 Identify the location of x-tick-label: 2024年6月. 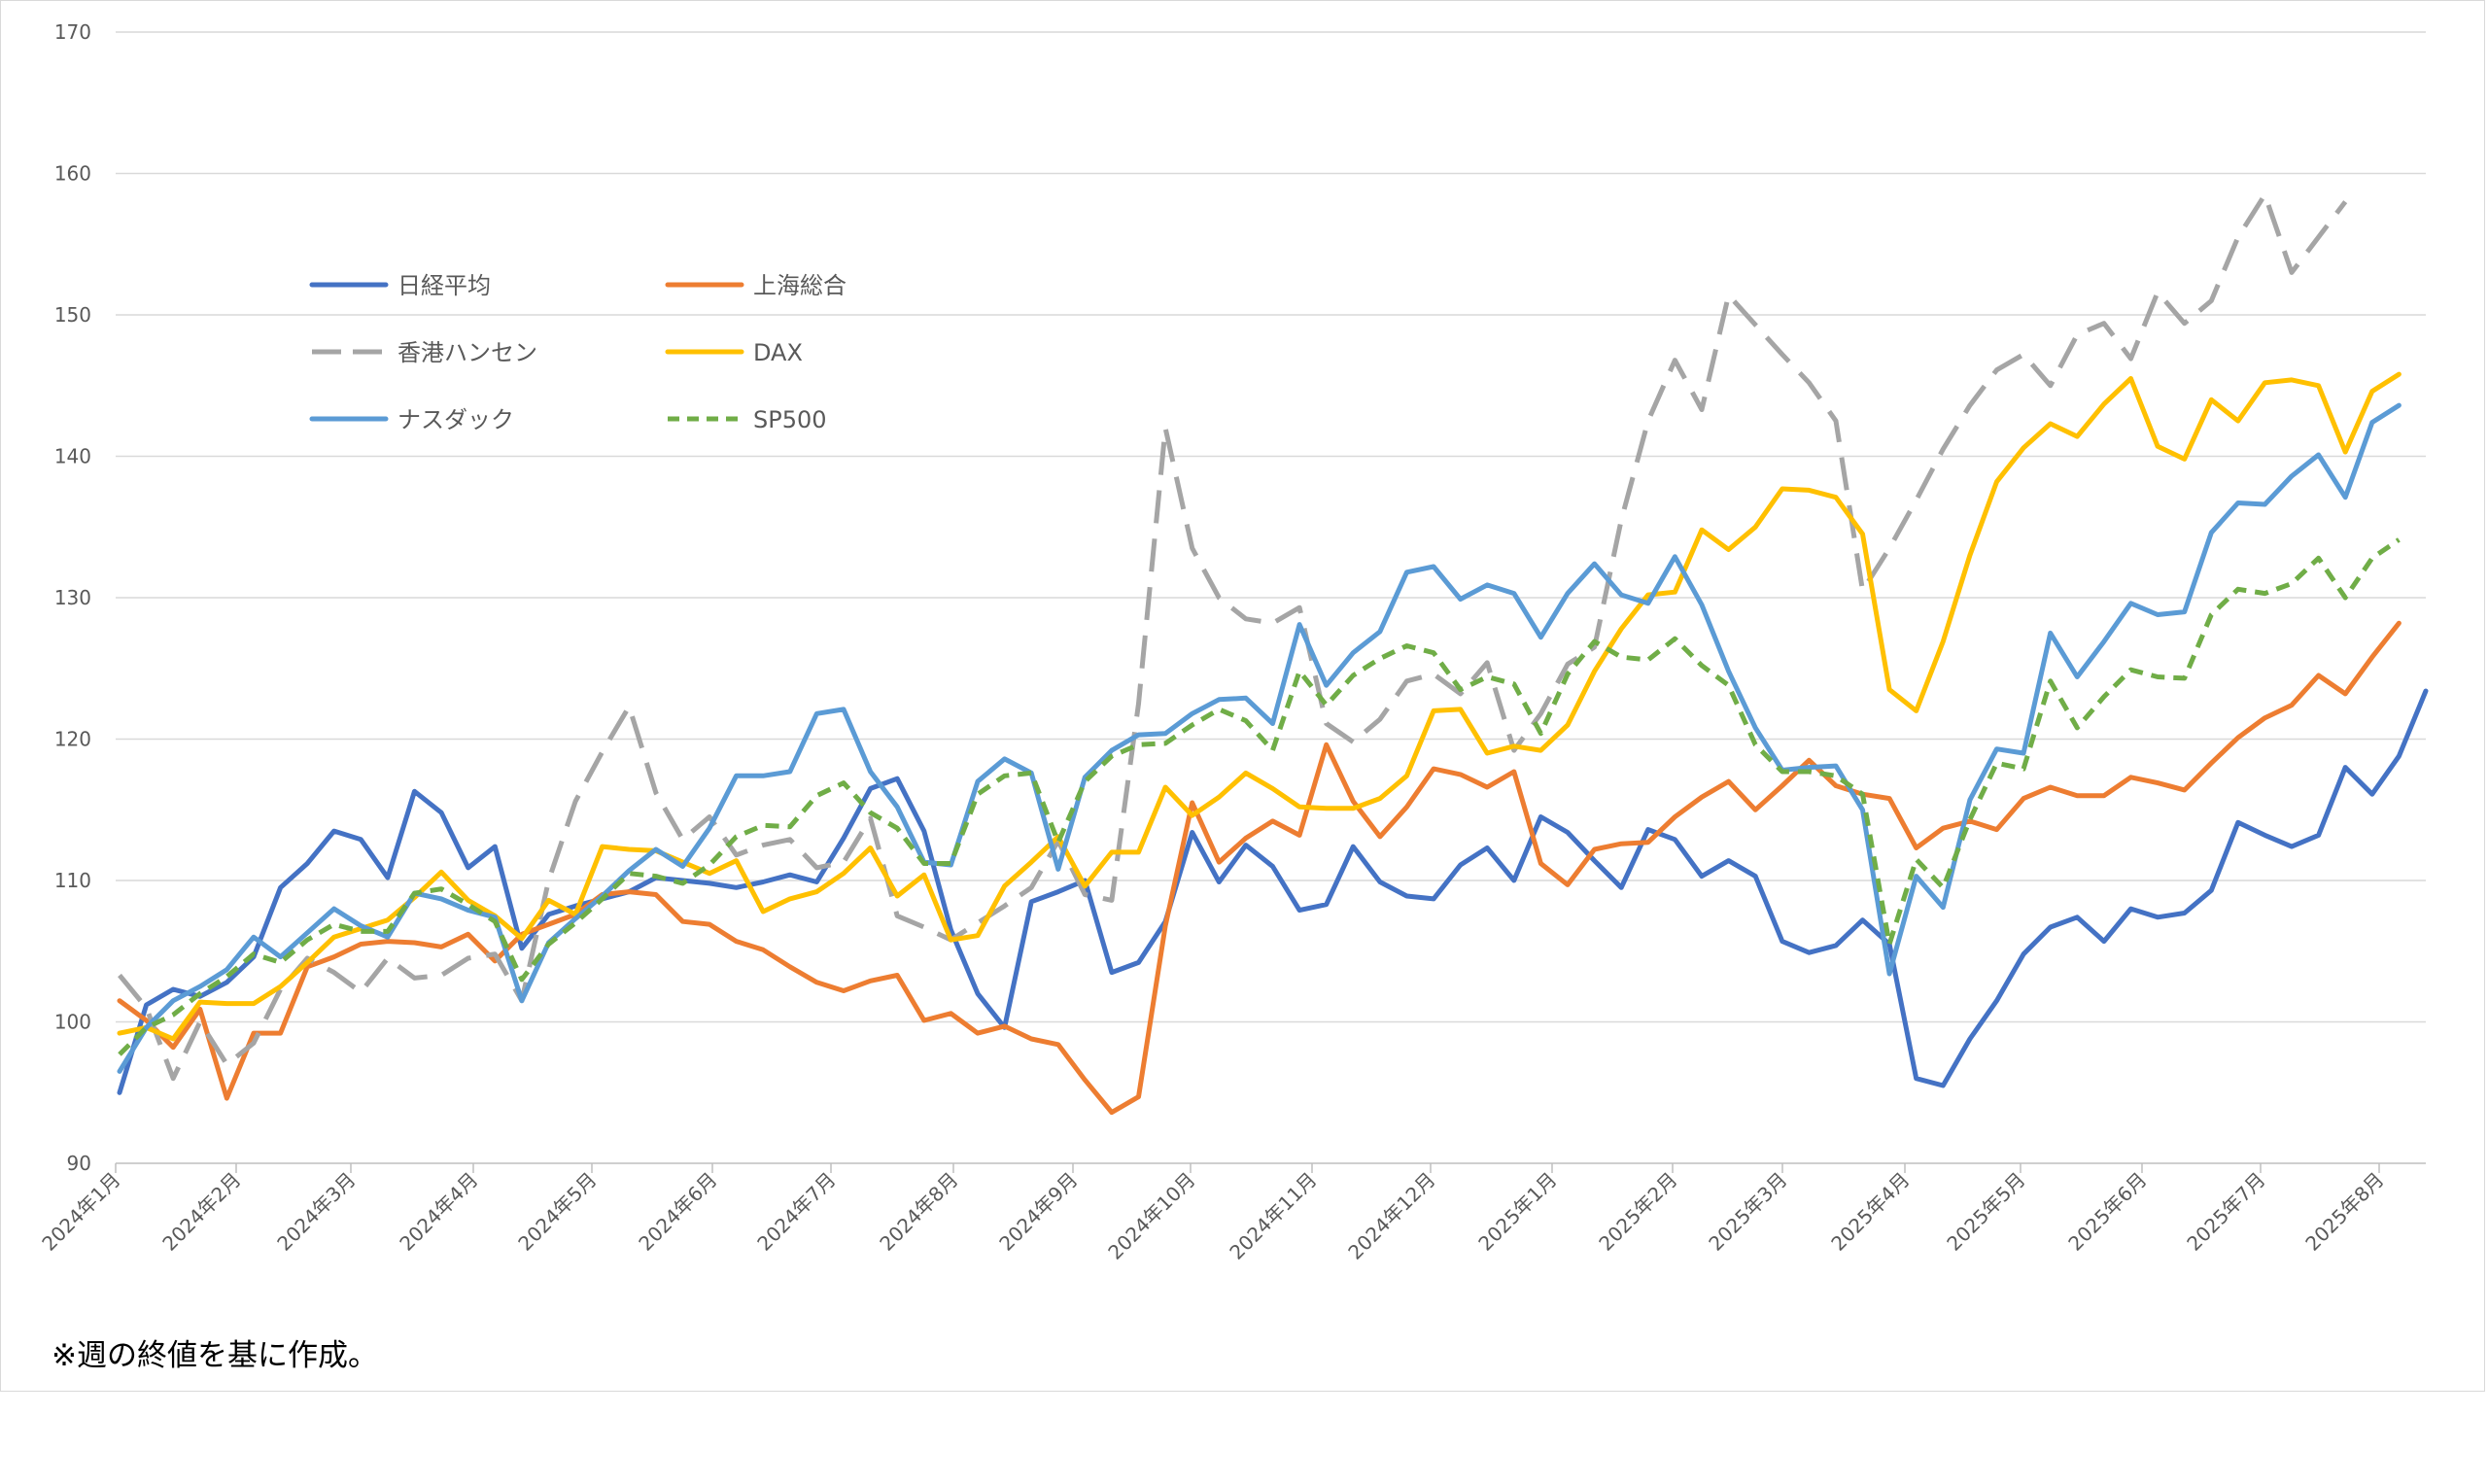
(677, 1212).